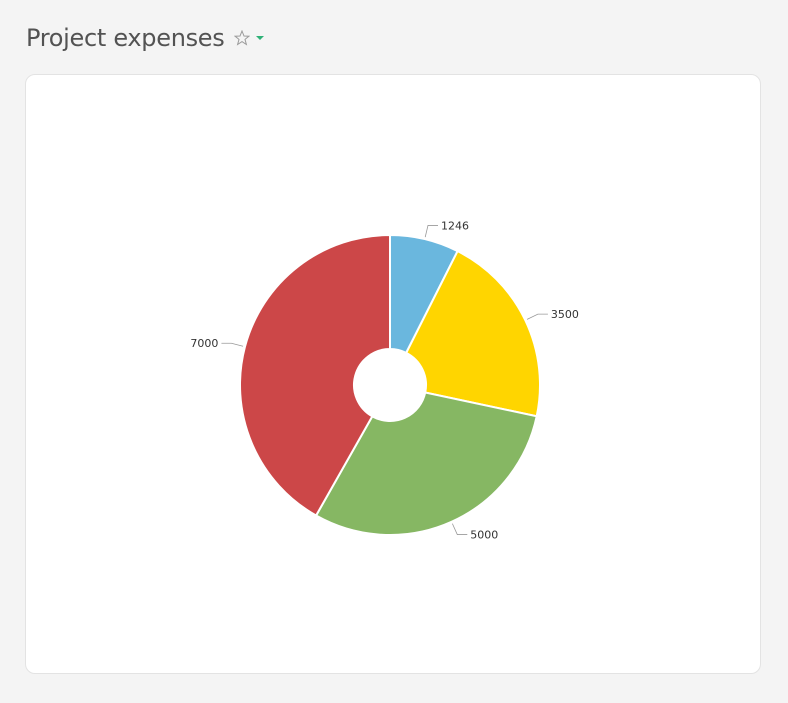 This screenshot has height=703, width=788. Describe the element at coordinates (204, 343) in the screenshot. I see `data-label-4: 7000` at that location.